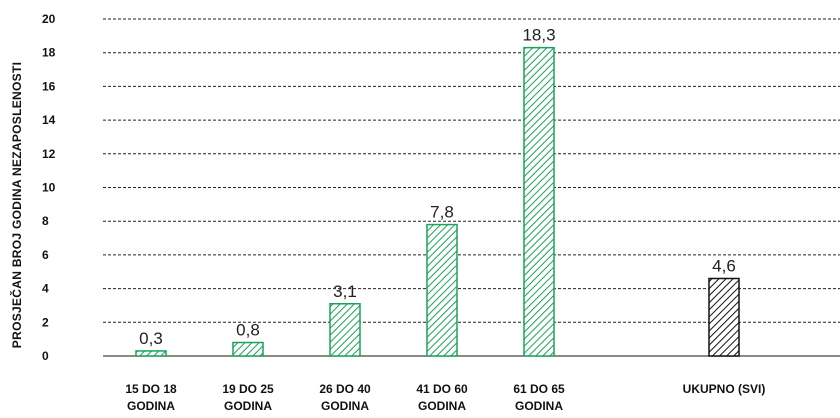 The width and height of the screenshot is (840, 418). What do you see at coordinates (45, 322) in the screenshot?
I see `y-tick-label: 2` at bounding box center [45, 322].